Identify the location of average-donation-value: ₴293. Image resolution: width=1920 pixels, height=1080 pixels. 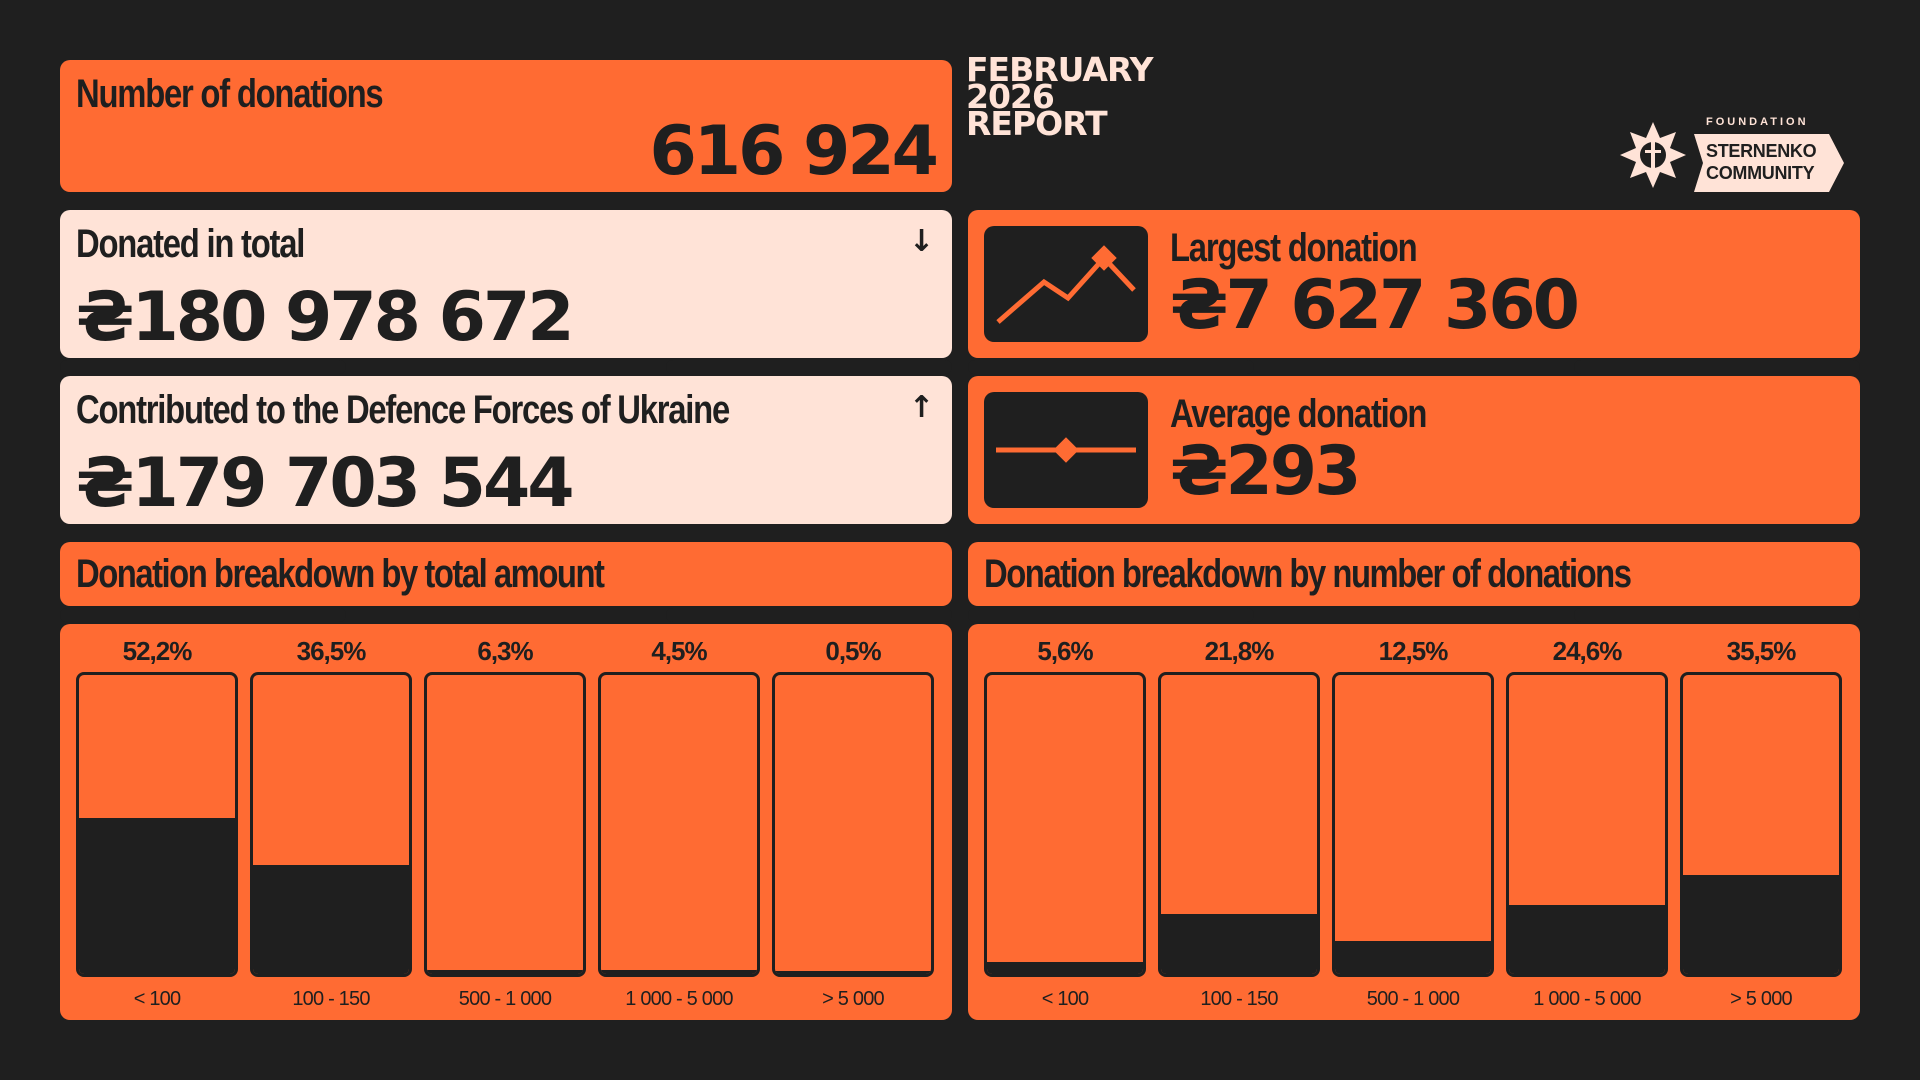
(1265, 471).